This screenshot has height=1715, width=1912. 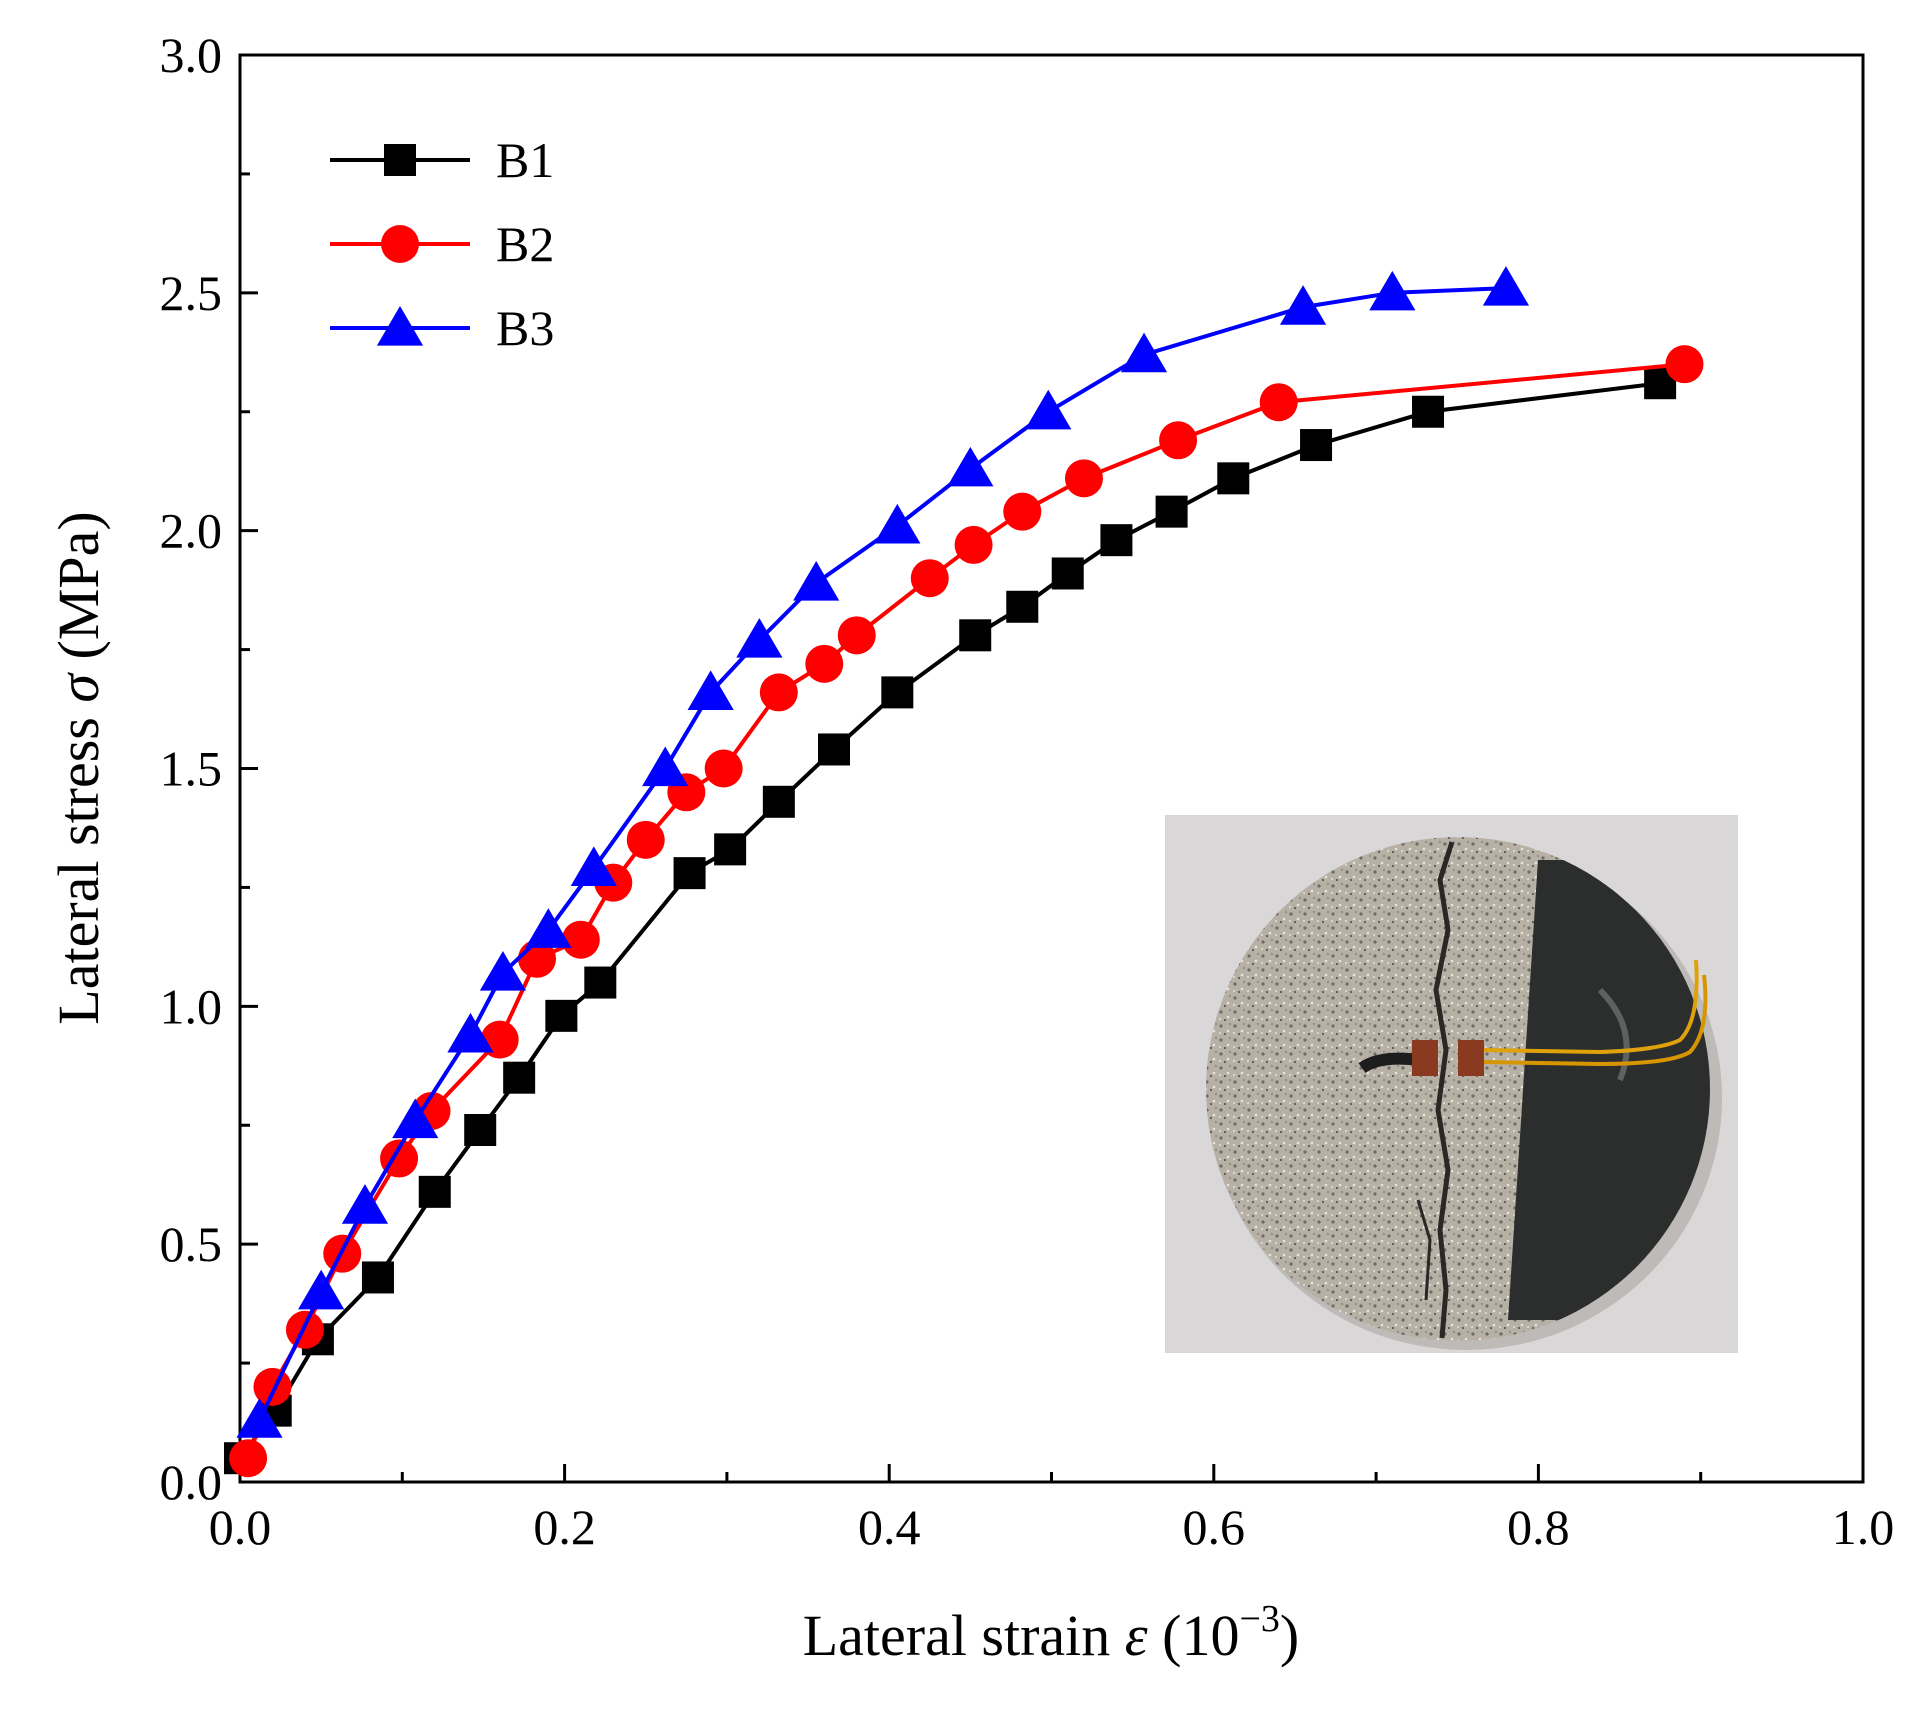 I want to click on legend-entry-B1: B1, so click(x=442, y=160).